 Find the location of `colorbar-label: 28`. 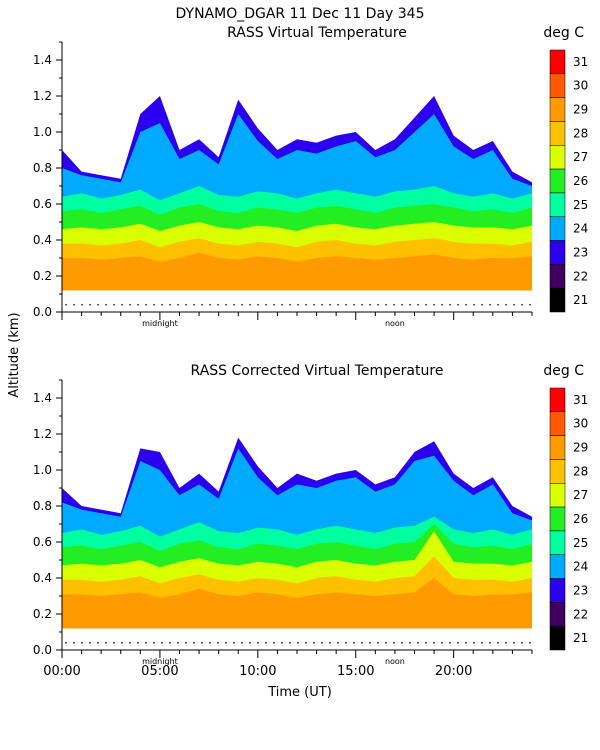

colorbar-label: 28 is located at coordinates (580, 471).